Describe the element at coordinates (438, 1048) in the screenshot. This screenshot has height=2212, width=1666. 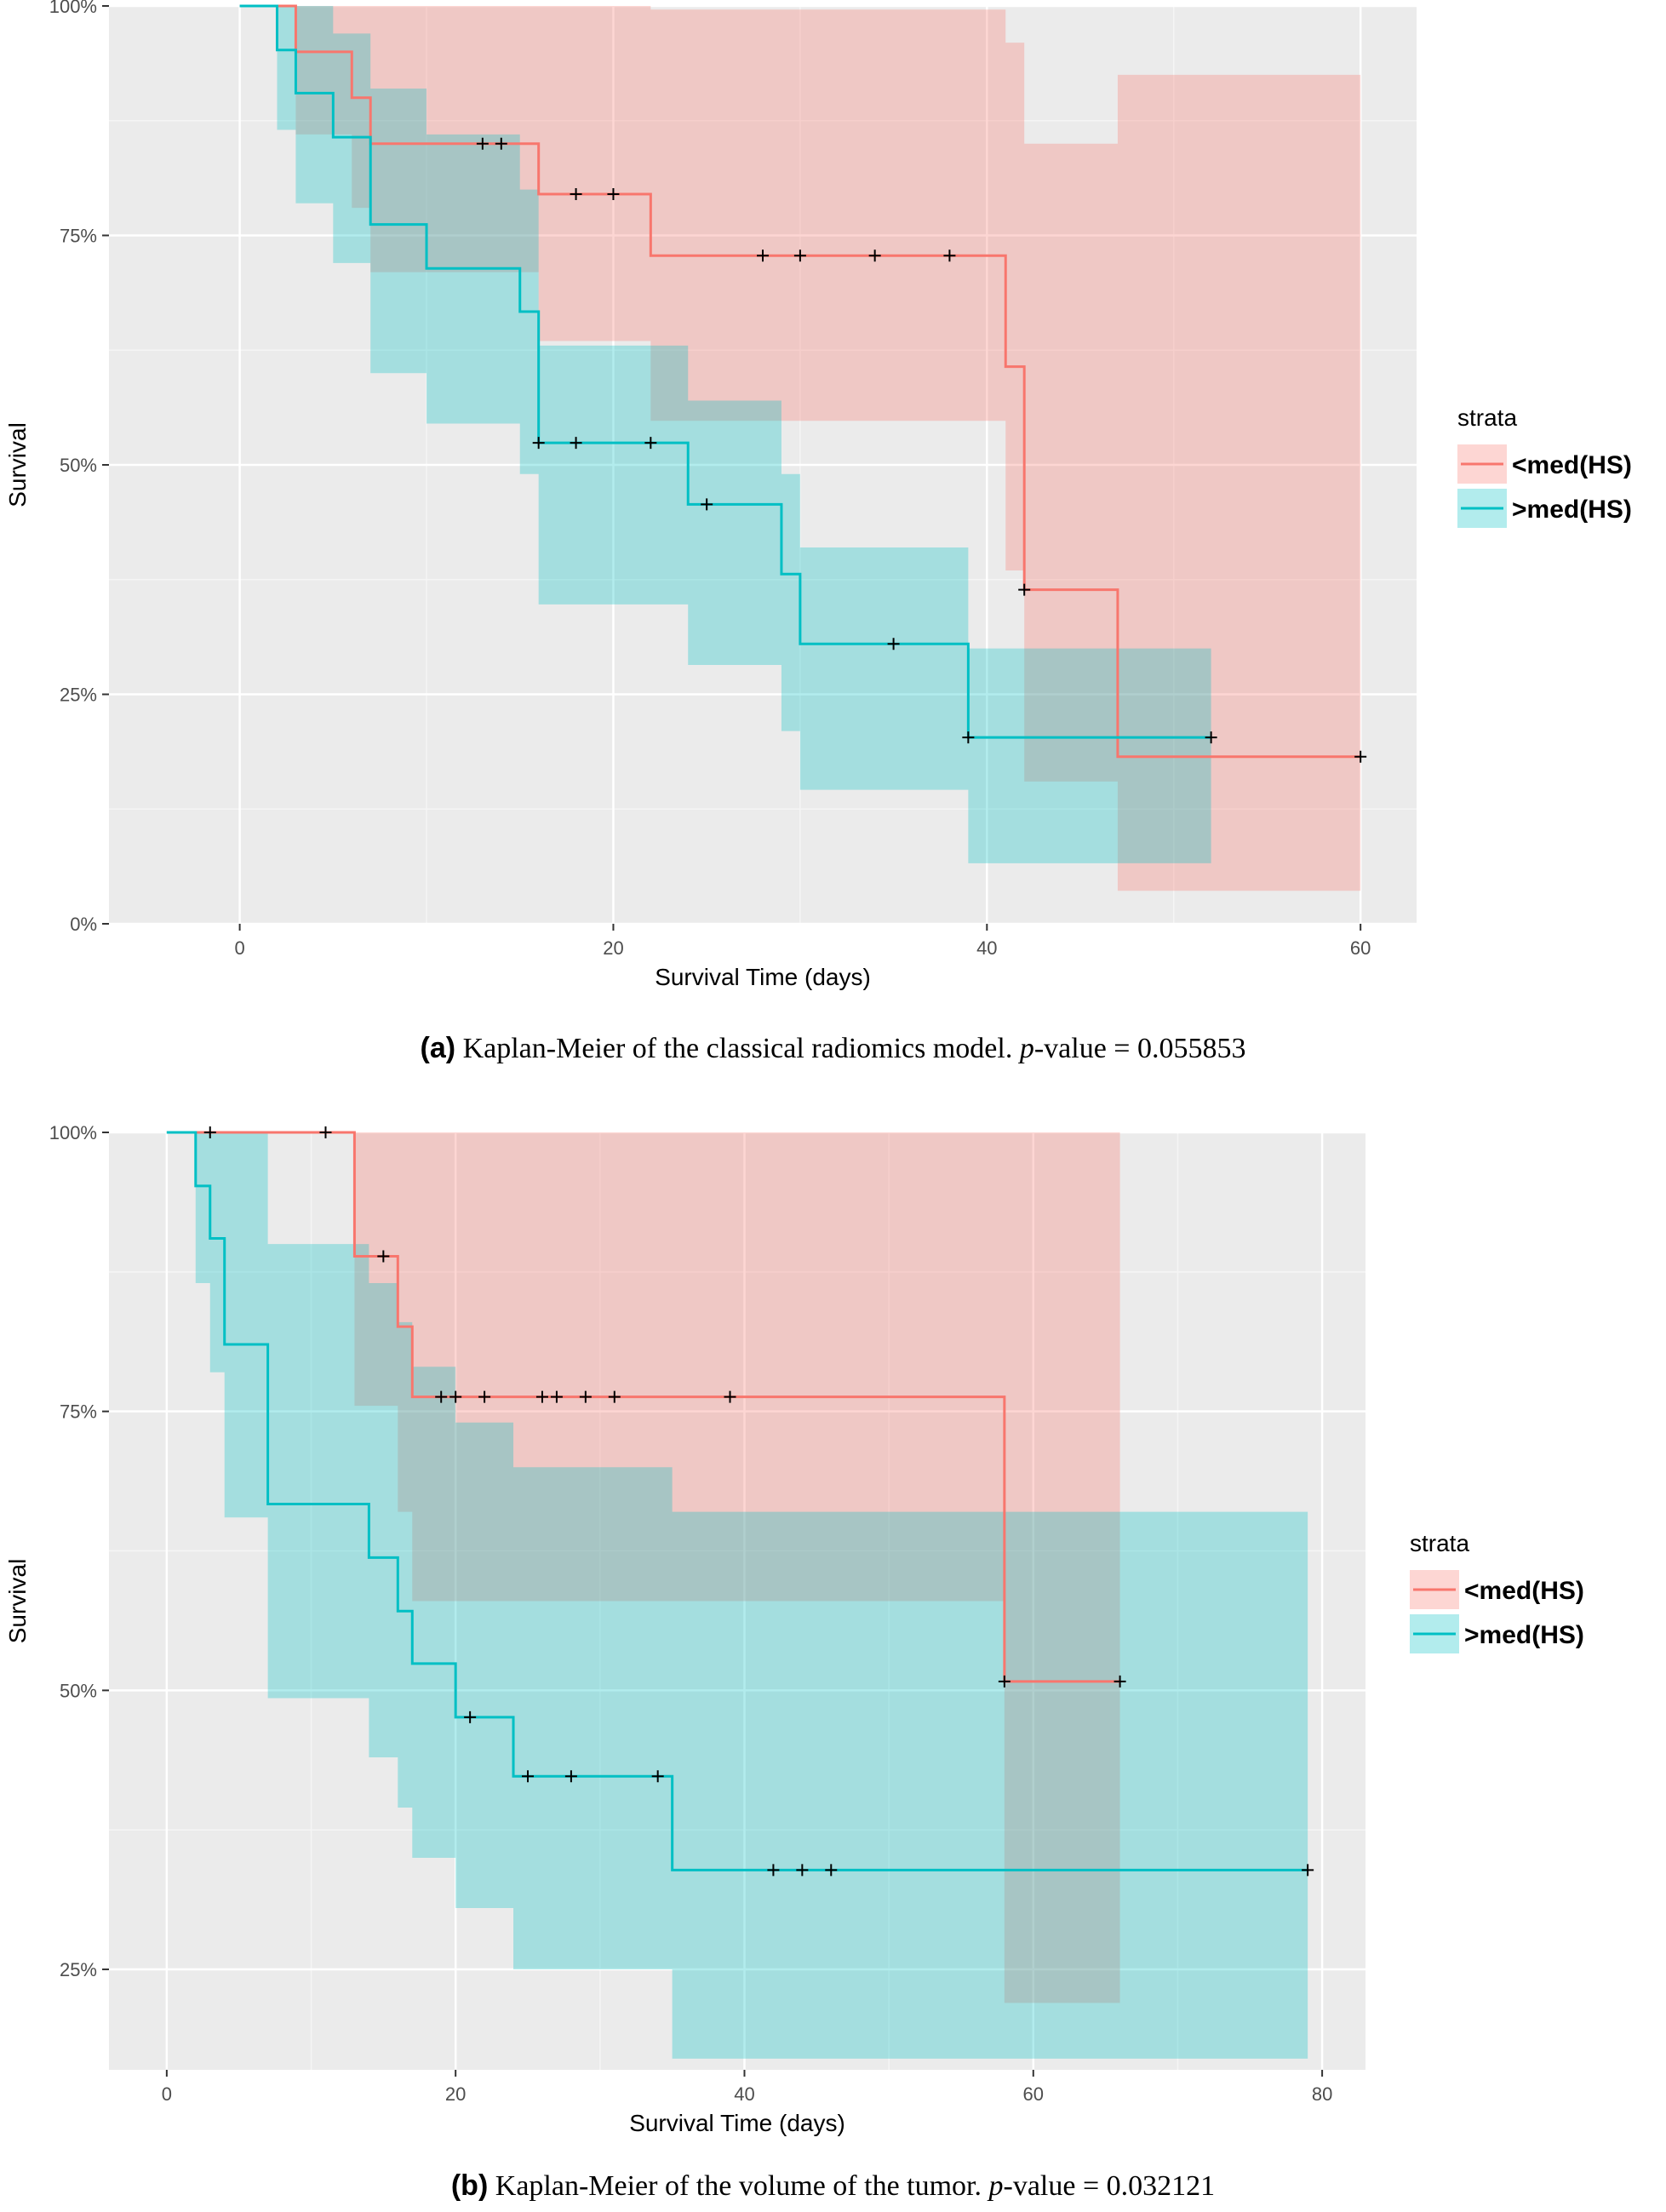
I see `caption-a-label: (a)` at that location.